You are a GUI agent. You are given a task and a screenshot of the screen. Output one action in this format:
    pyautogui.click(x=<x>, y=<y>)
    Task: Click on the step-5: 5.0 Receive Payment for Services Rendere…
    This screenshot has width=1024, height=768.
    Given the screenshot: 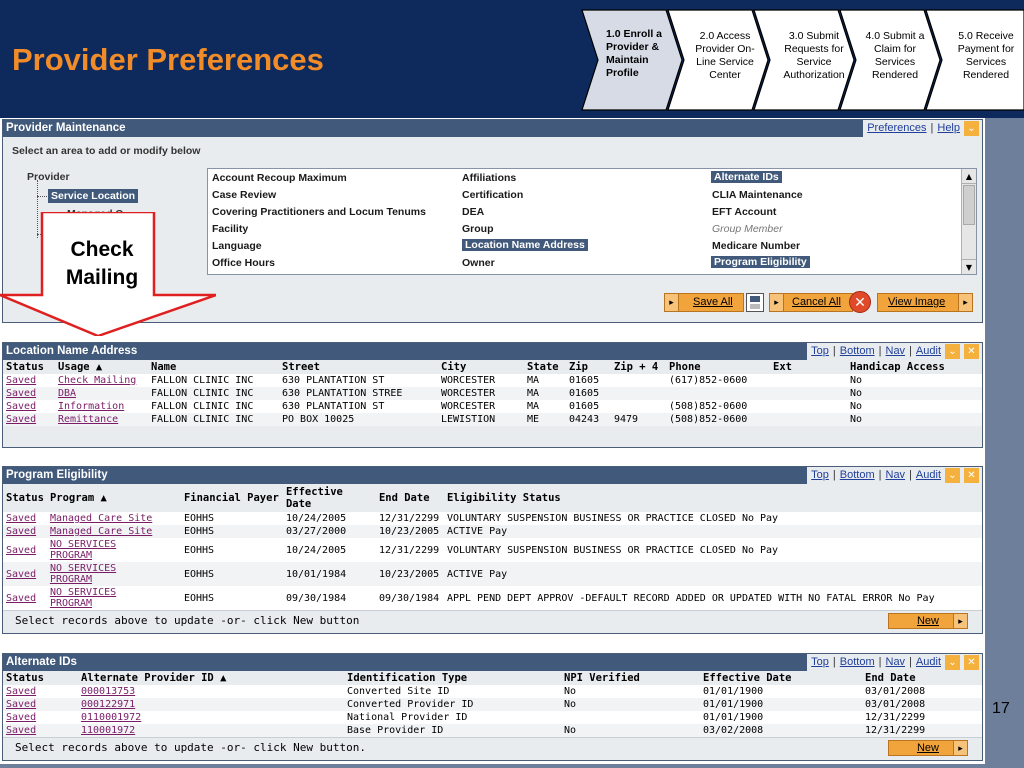 What is the action you would take?
    pyautogui.click(x=986, y=60)
    